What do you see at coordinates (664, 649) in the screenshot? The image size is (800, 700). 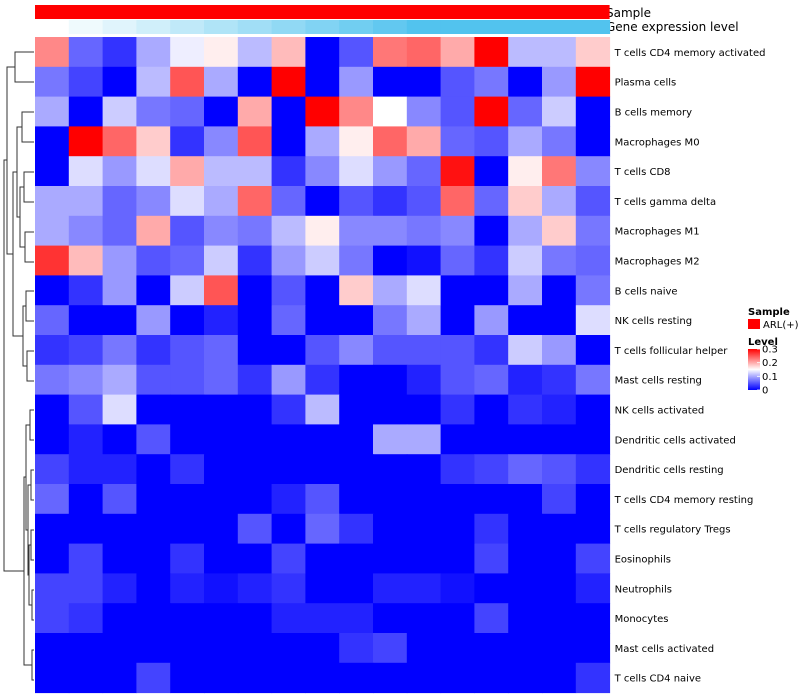 I see `row-label: Mast cells activated` at bounding box center [664, 649].